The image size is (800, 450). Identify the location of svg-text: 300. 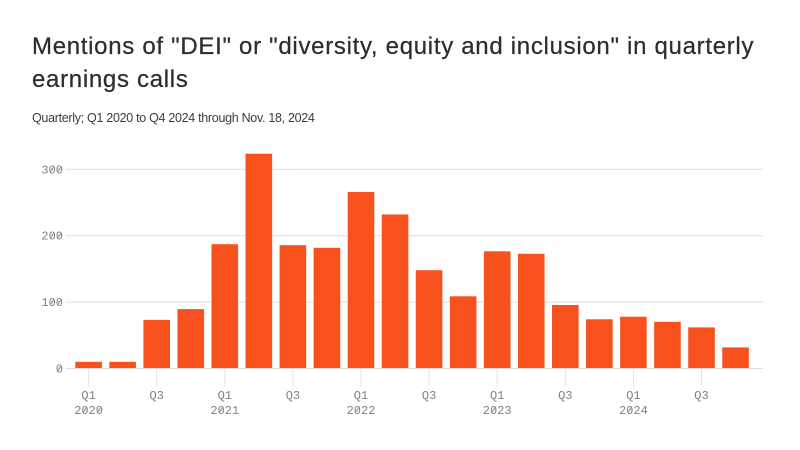
(52, 170).